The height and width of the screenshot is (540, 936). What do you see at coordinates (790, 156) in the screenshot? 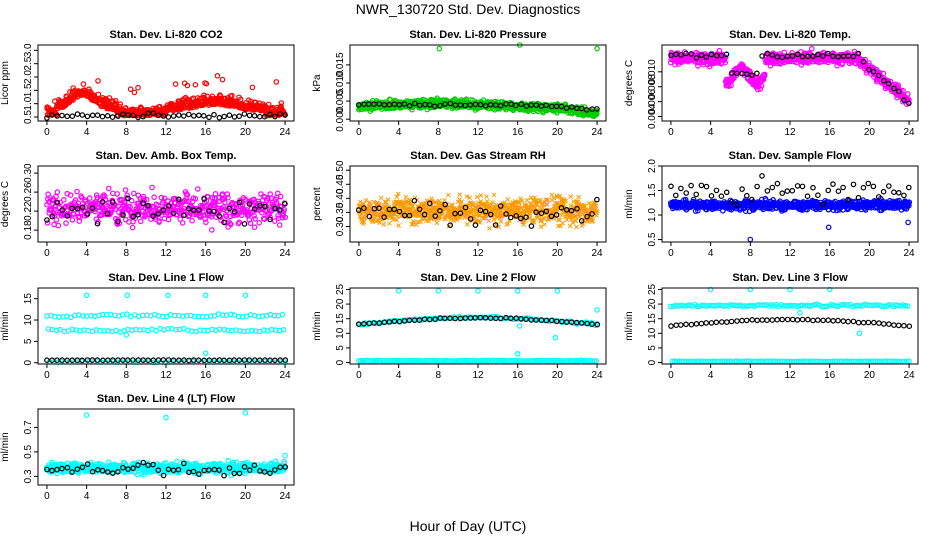
I see `panel-title: Stan. Dev. Sample Flow` at bounding box center [790, 156].